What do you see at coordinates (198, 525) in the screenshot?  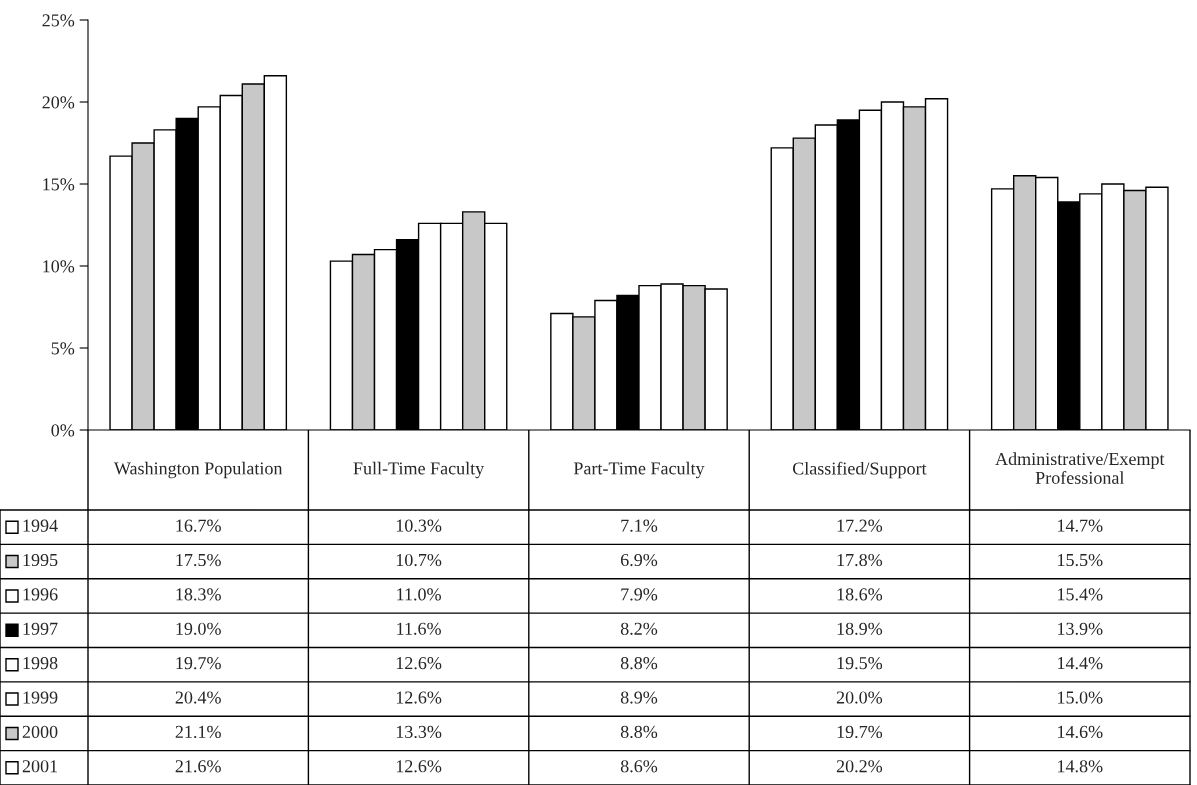 I see `data-label: 16.7%` at bounding box center [198, 525].